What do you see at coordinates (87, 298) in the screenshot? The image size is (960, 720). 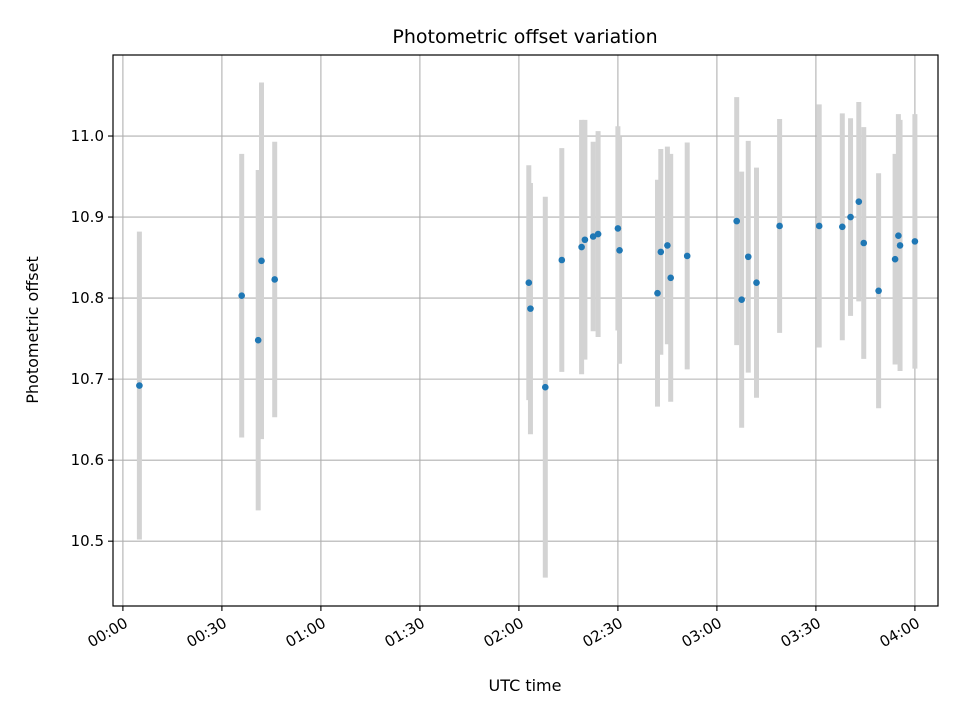 I see `y-tick-label: 10.8` at bounding box center [87, 298].